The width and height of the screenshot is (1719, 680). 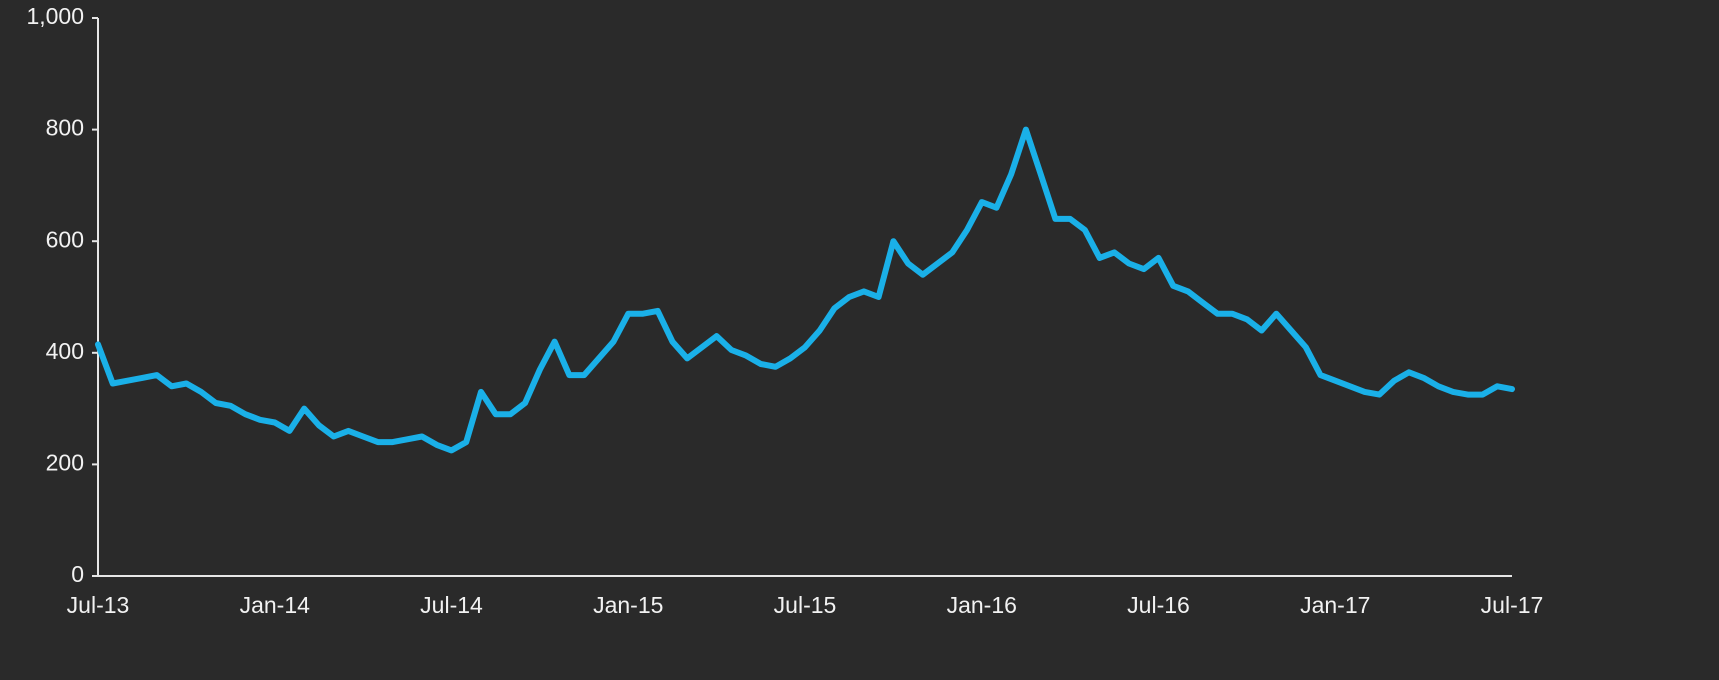 I want to click on x-tick-label: Jan-15, so click(x=628, y=605).